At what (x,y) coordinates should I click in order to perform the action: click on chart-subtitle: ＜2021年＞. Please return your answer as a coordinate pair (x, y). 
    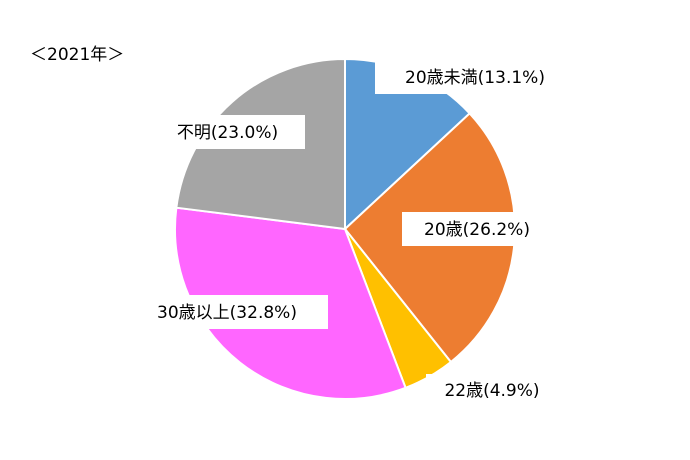
    Looking at the image, I should click on (77, 55).